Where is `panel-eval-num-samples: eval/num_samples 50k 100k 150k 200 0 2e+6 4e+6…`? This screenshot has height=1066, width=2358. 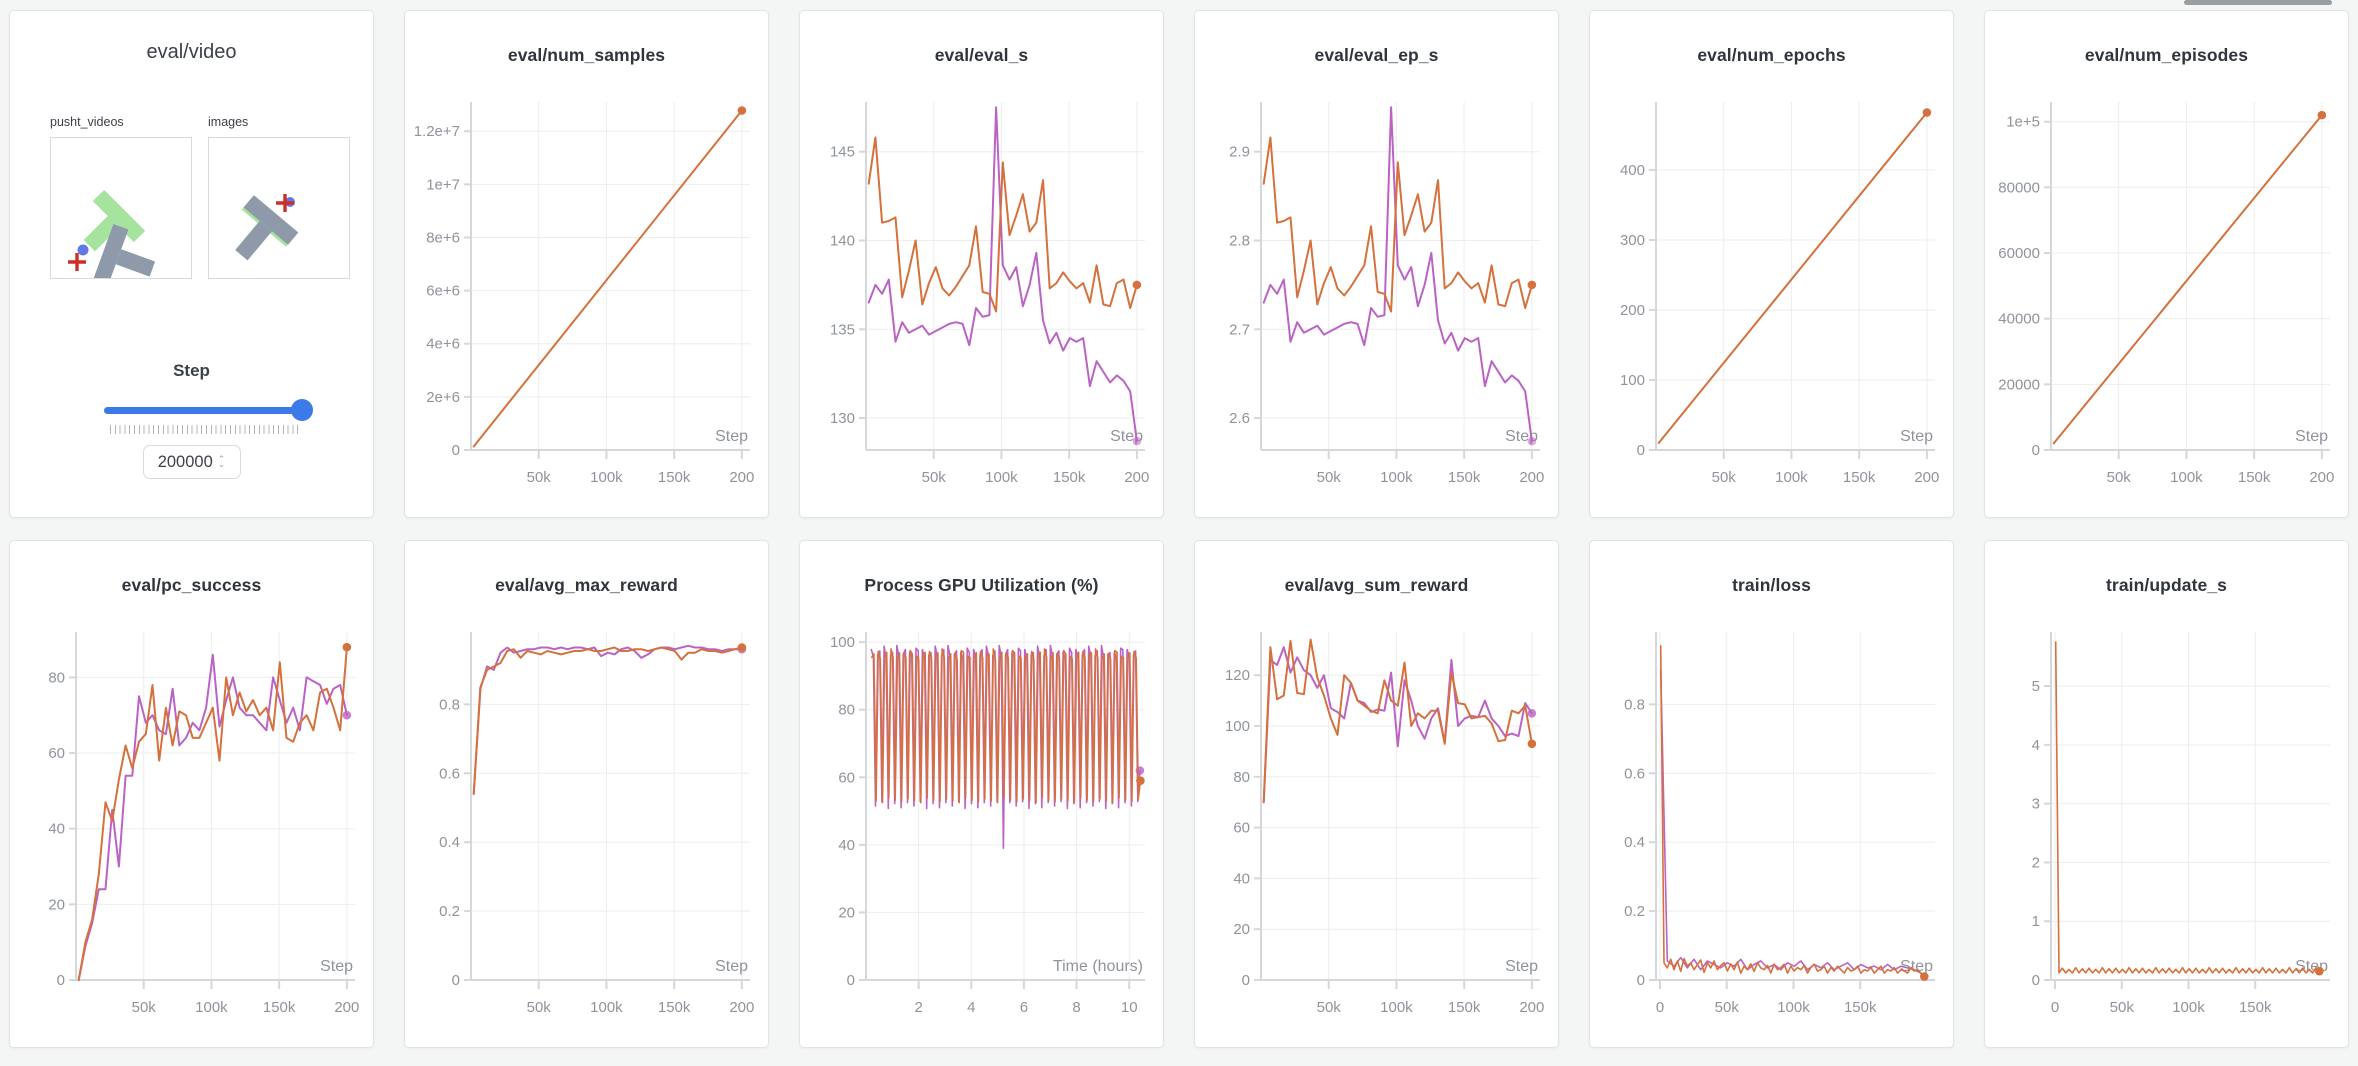 panel-eval-num-samples: eval/num_samples 50k 100k 150k 200 0 2e+6 4e+6… is located at coordinates (586, 264).